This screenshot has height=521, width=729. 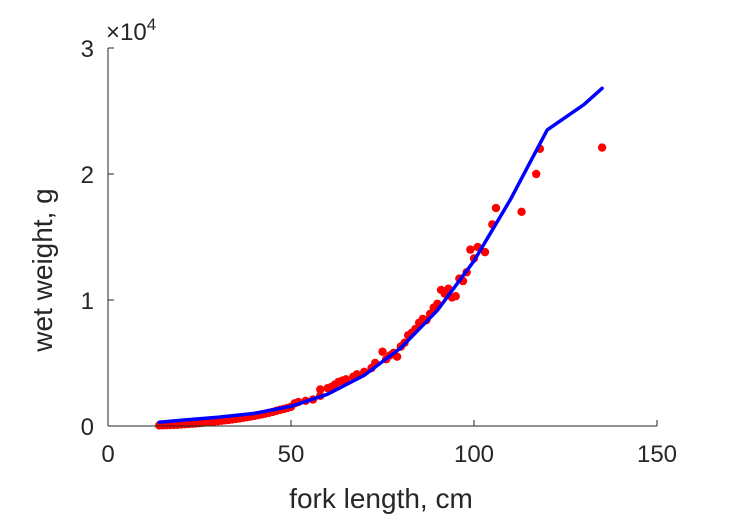 What do you see at coordinates (42, 270) in the screenshot?
I see `y-axis-label: wet weight, g` at bounding box center [42, 270].